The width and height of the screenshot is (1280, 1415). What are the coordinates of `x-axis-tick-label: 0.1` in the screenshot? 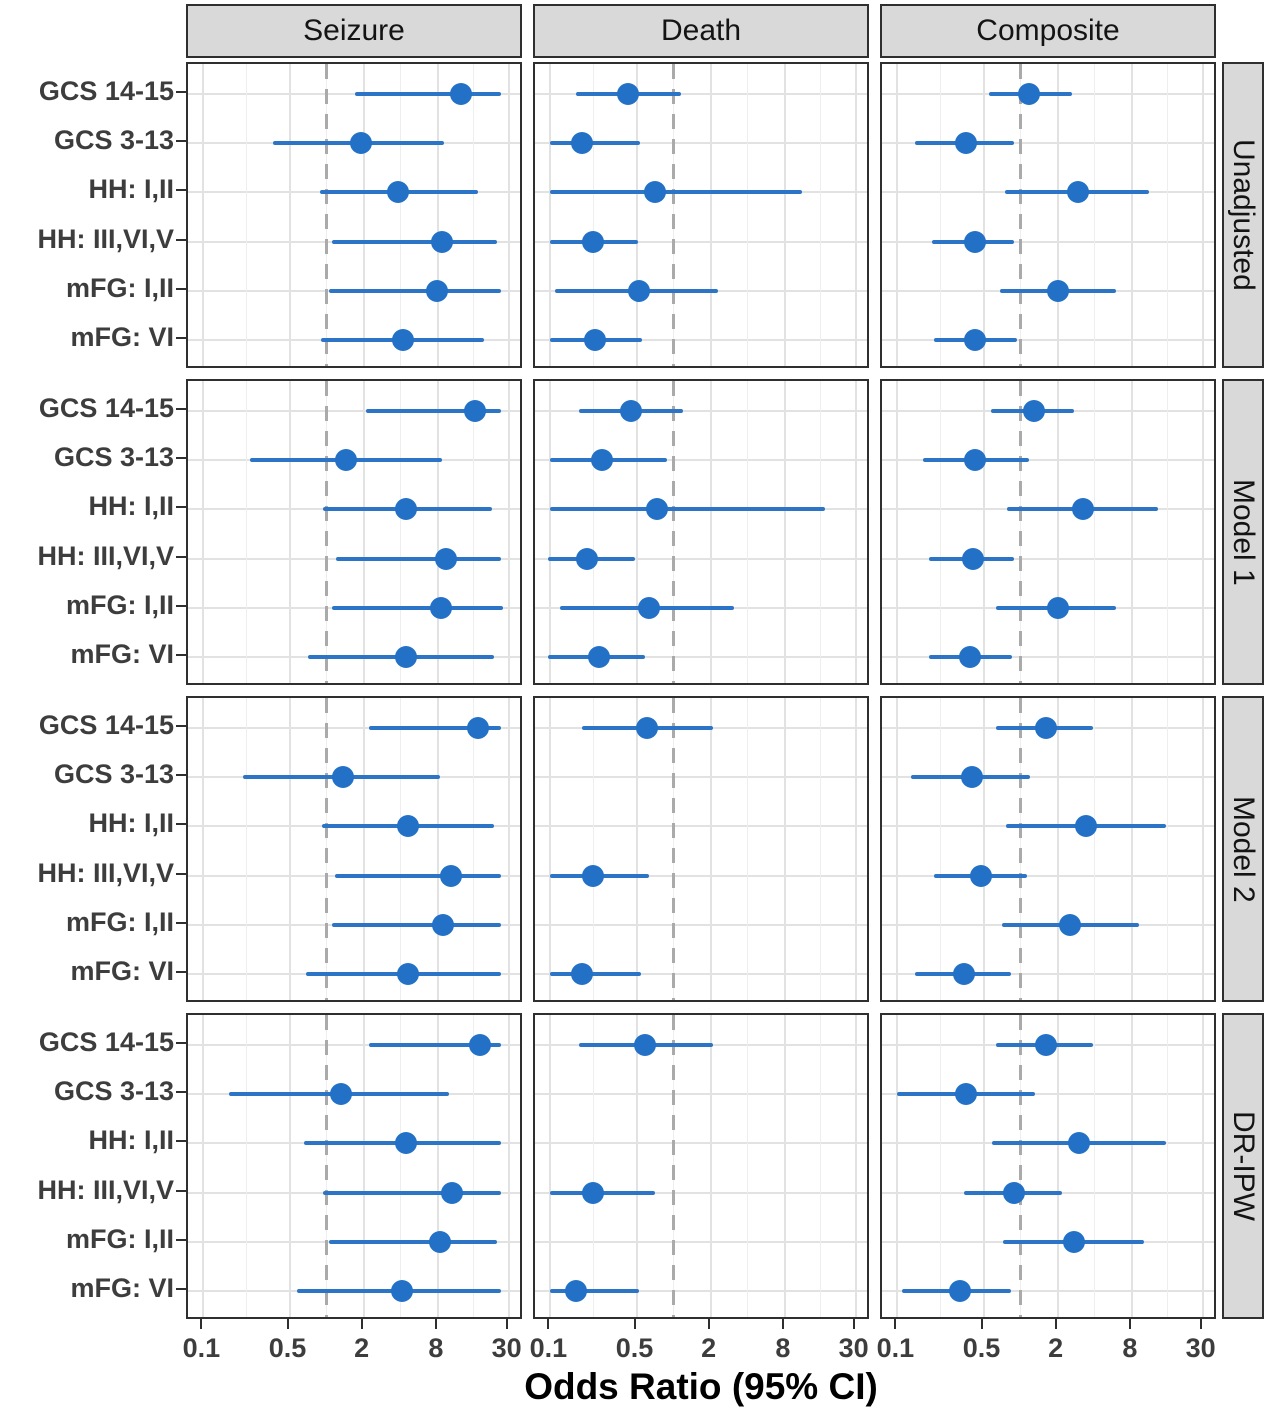 It's located at (548, 1348).